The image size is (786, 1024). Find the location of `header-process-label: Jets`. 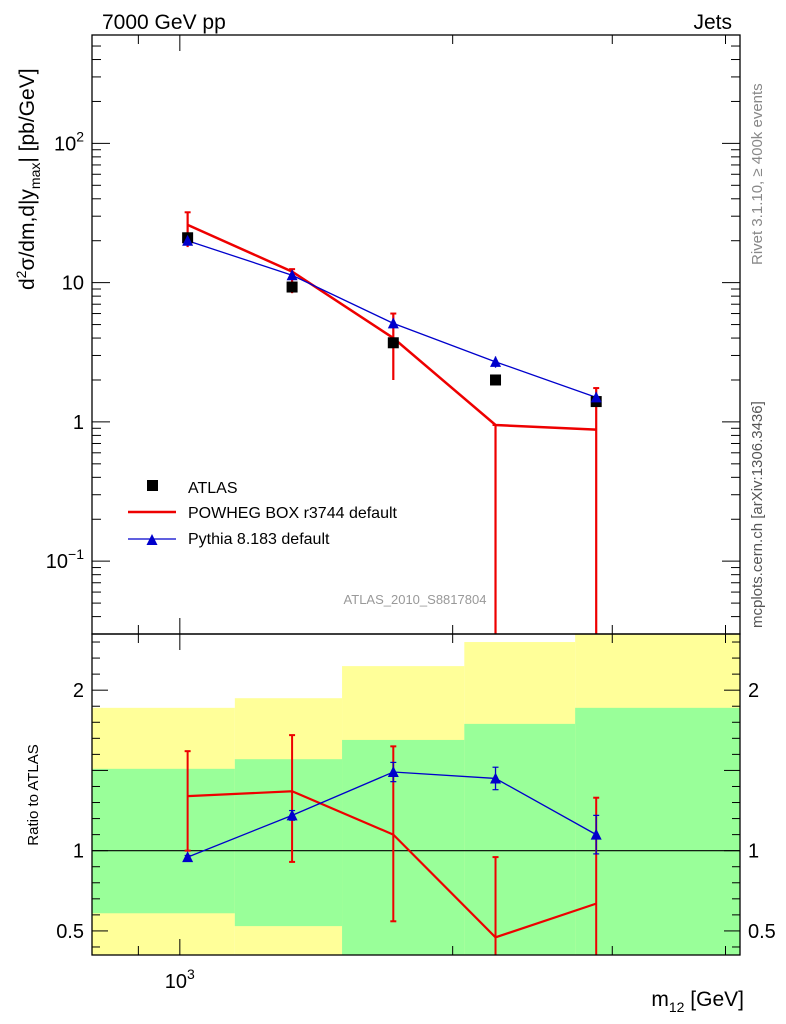

header-process-label: Jets is located at coordinates (712, 22).